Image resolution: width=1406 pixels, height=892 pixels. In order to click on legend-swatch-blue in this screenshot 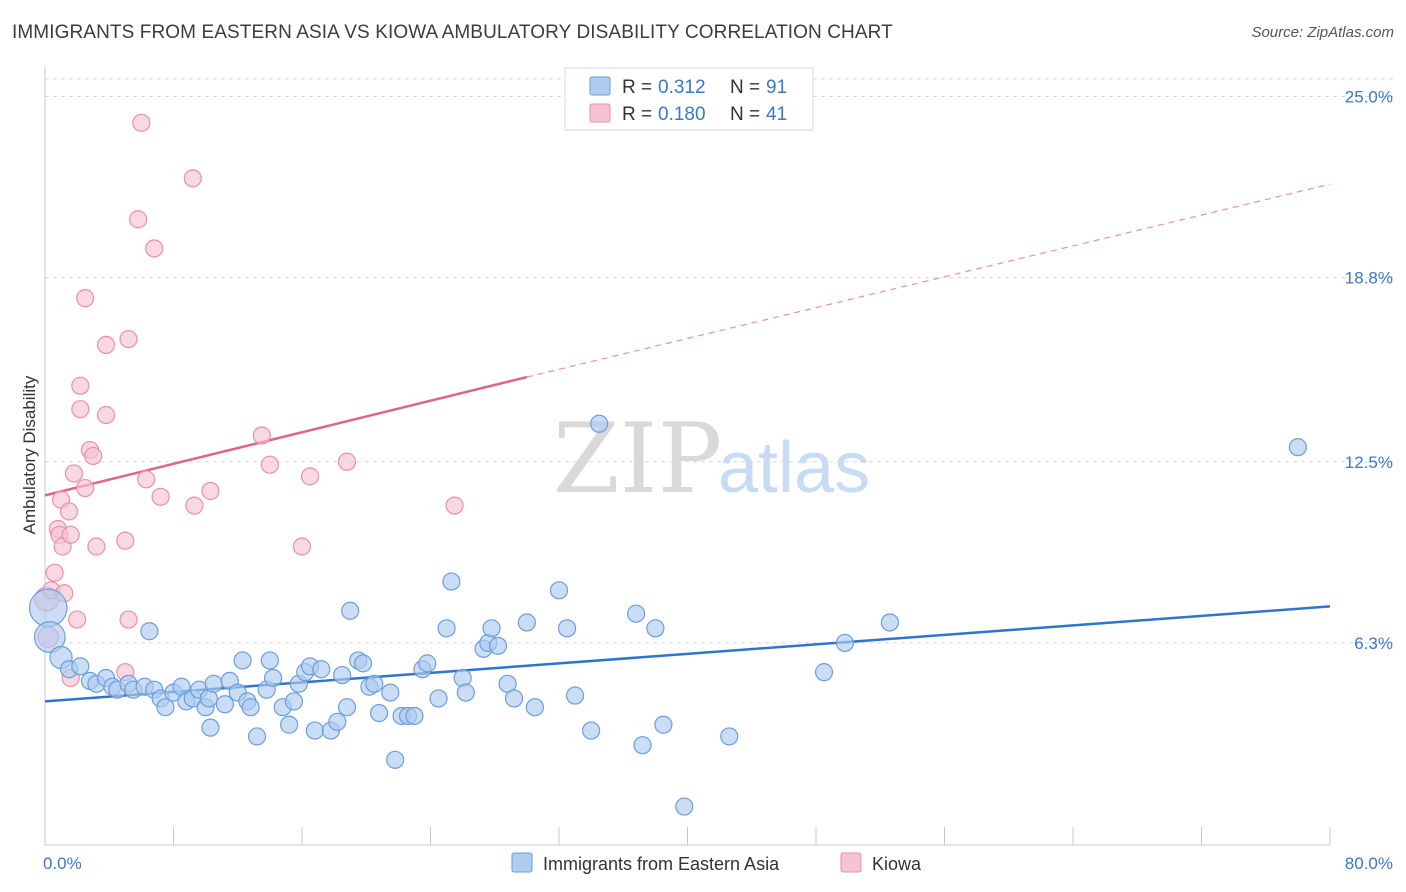, I will do `click(600, 86)`.